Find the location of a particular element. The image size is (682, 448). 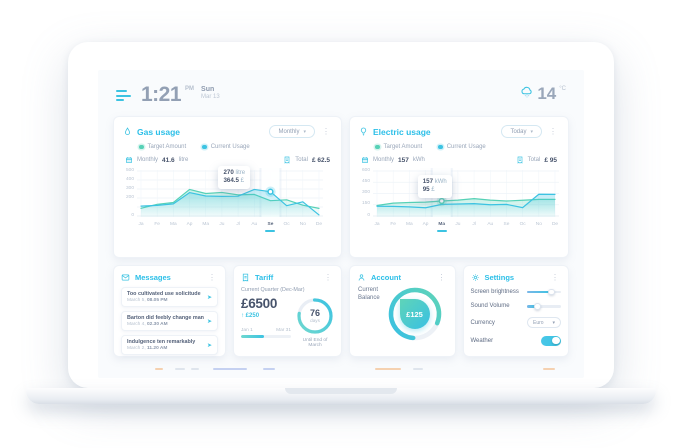

currency-dropdown: Euro ▾ is located at coordinates (544, 322).